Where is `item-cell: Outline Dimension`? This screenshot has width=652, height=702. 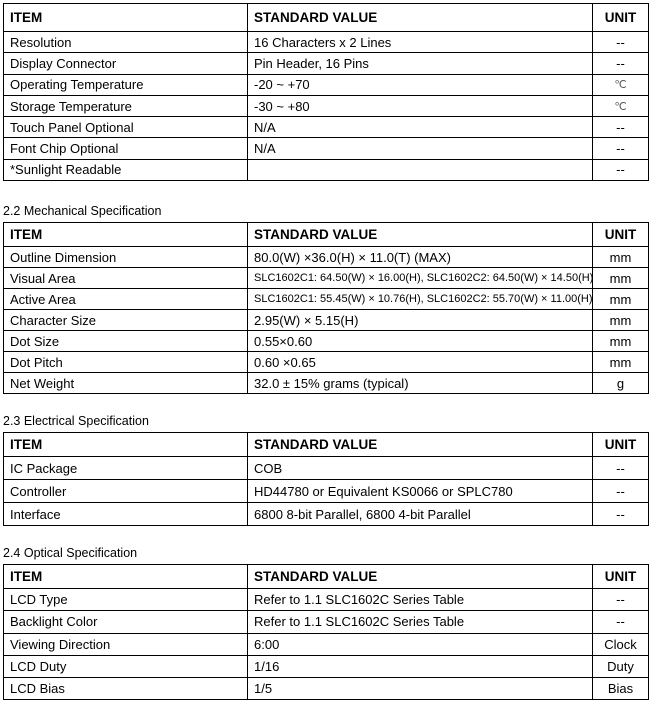
item-cell: Outline Dimension is located at coordinates (125, 257).